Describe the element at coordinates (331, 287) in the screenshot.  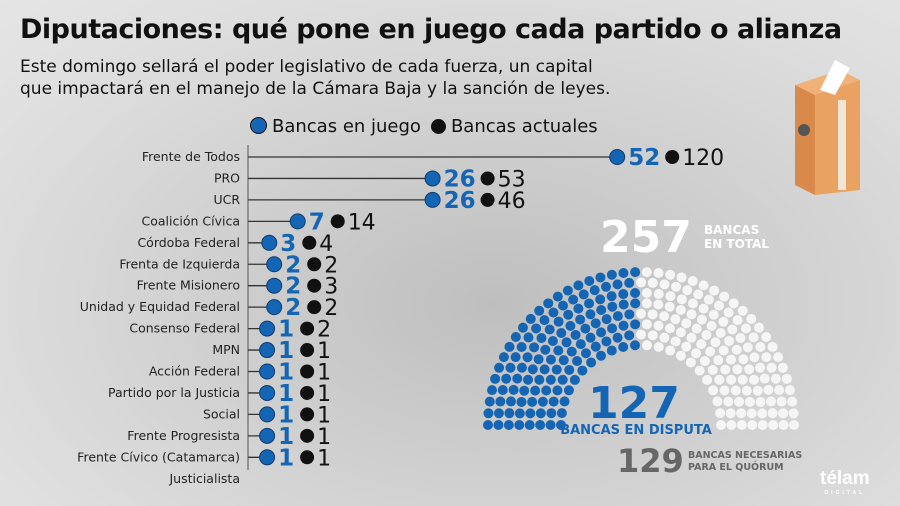
I see `actuales-value: 3` at that location.